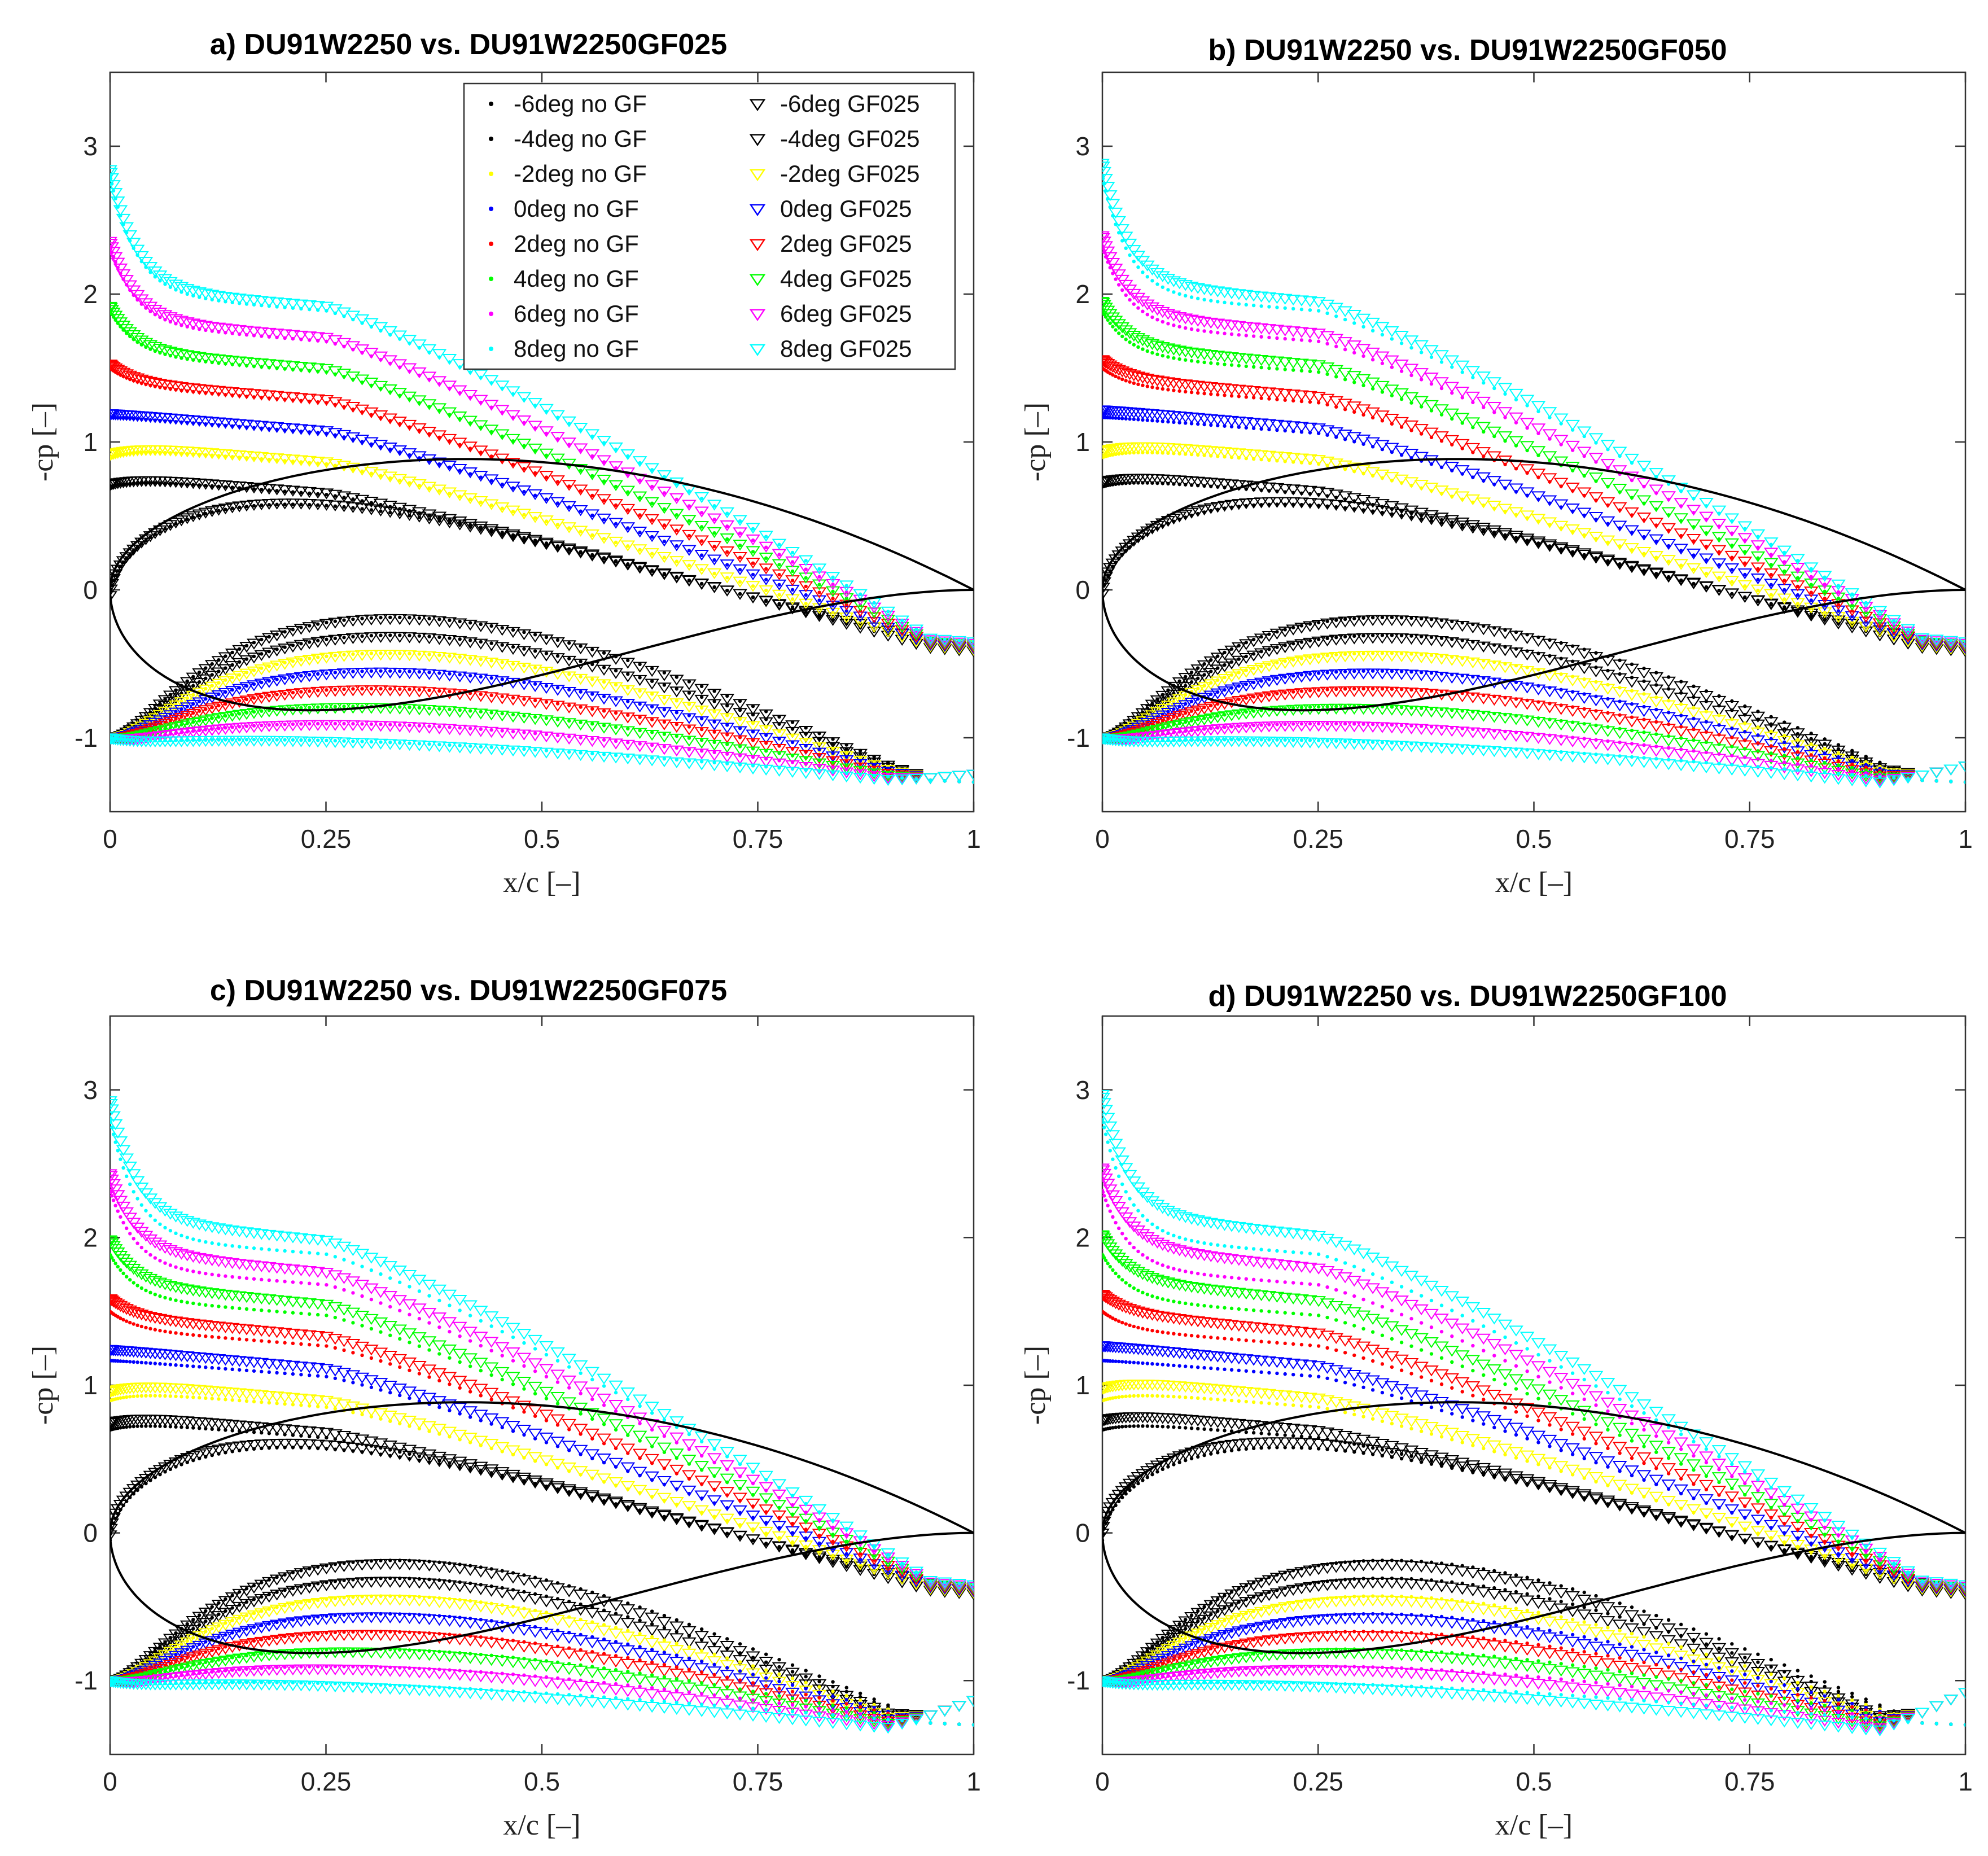  I want to click on y-tick-label: 2, so click(90, 294).